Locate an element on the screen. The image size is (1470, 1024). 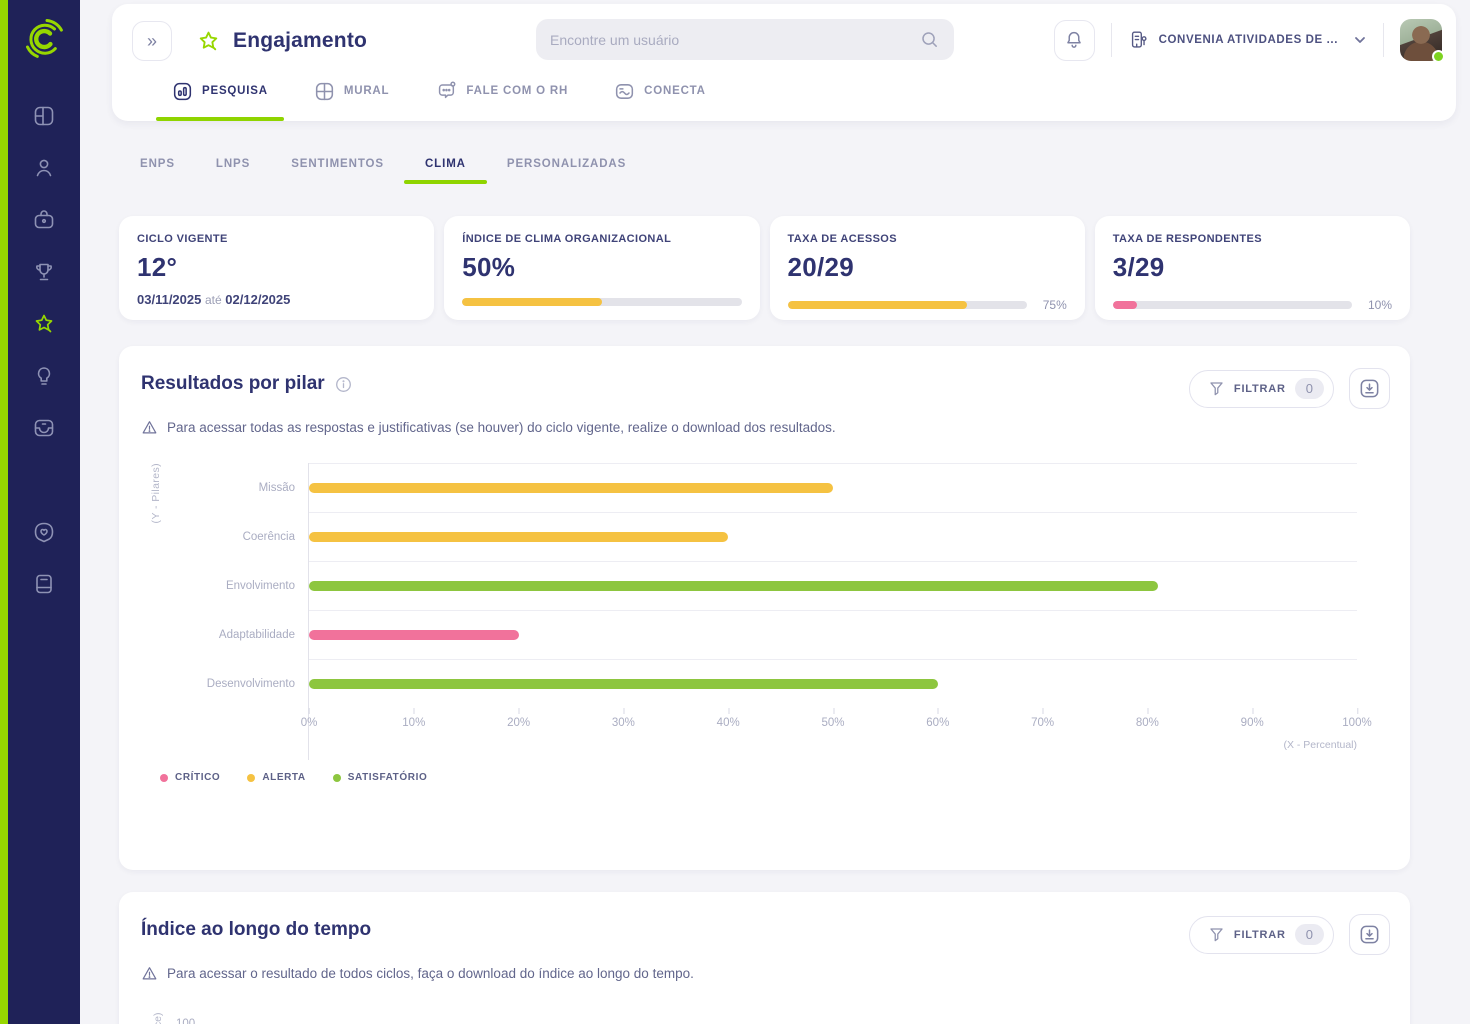
legend-item-alerta: ALERTA is located at coordinates (276, 777).